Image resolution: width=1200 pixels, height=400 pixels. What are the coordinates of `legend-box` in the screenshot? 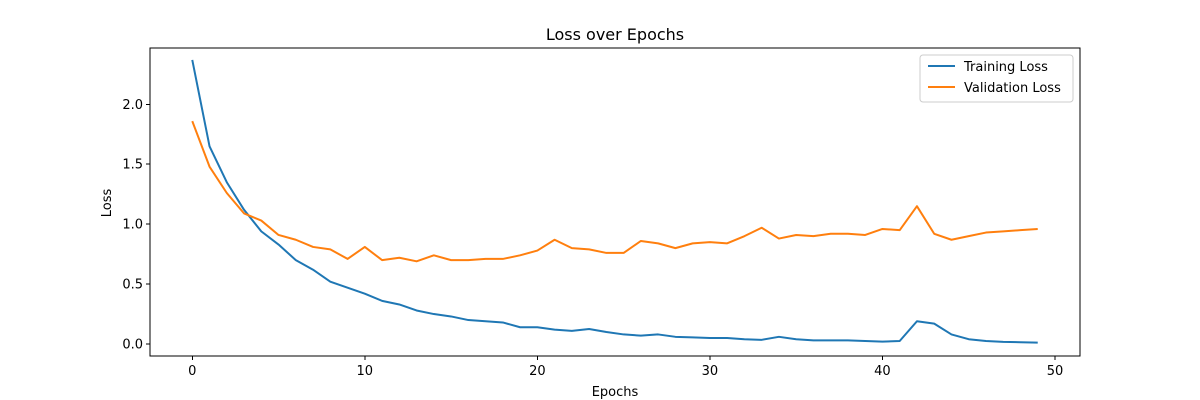 It's located at (996, 78).